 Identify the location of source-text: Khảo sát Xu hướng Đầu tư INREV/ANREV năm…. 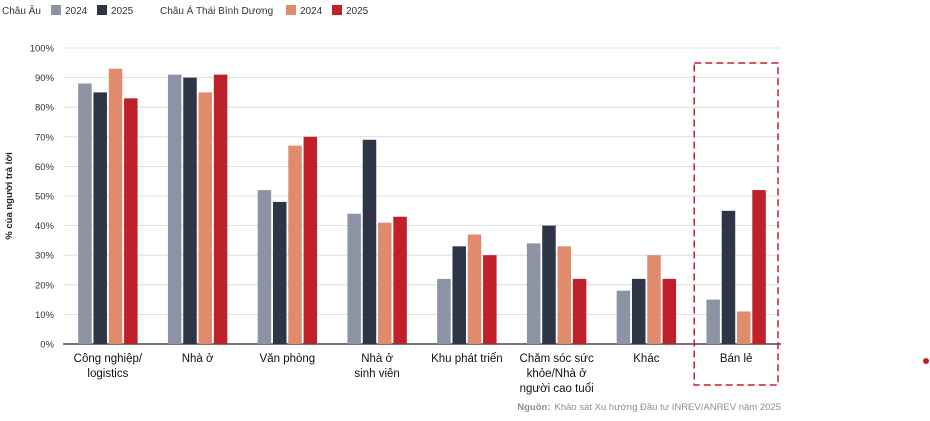
(668, 407).